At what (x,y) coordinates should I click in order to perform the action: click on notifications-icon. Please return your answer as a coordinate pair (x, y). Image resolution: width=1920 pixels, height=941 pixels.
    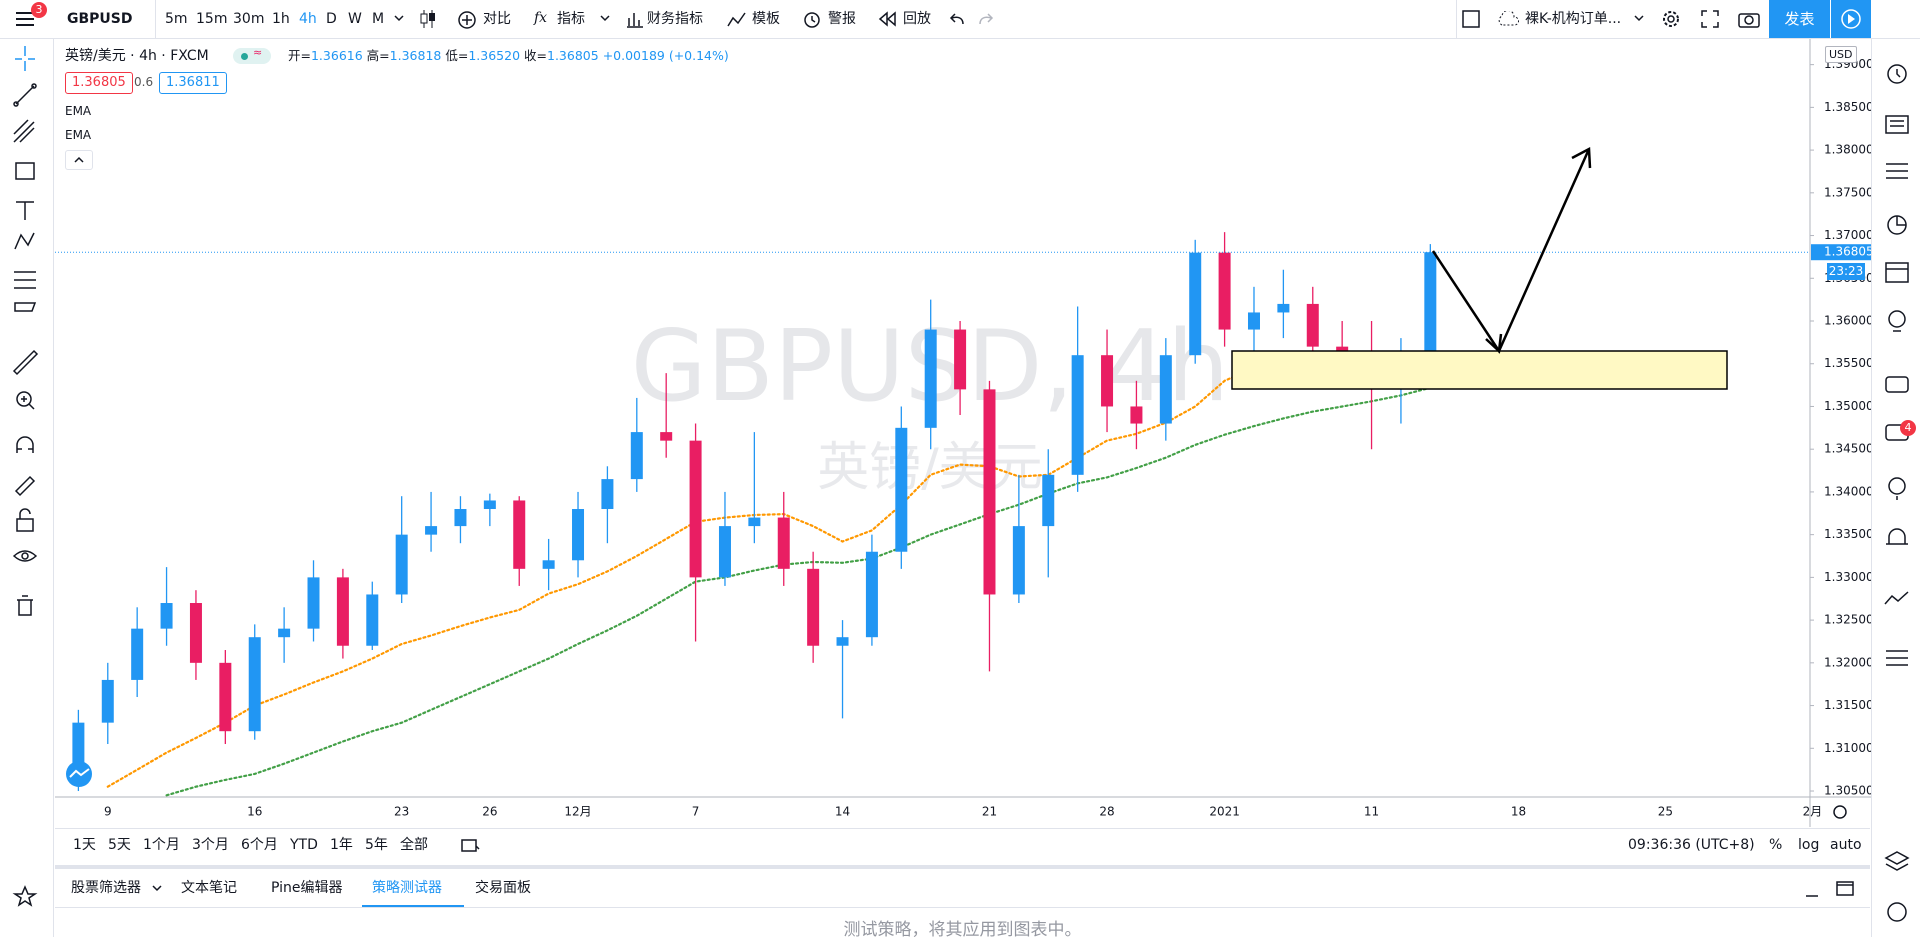
    Looking at the image, I should click on (1897, 536).